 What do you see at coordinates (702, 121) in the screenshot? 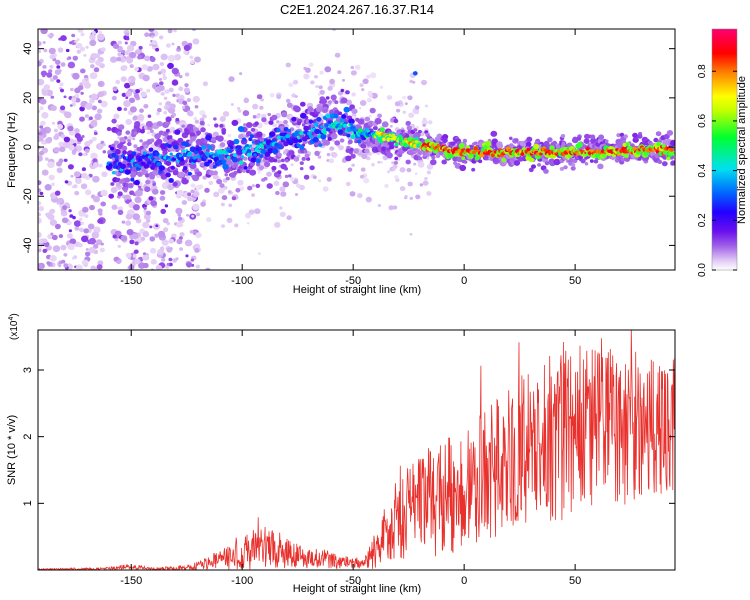
I see `colorbar-tick-label: 0.6` at bounding box center [702, 121].